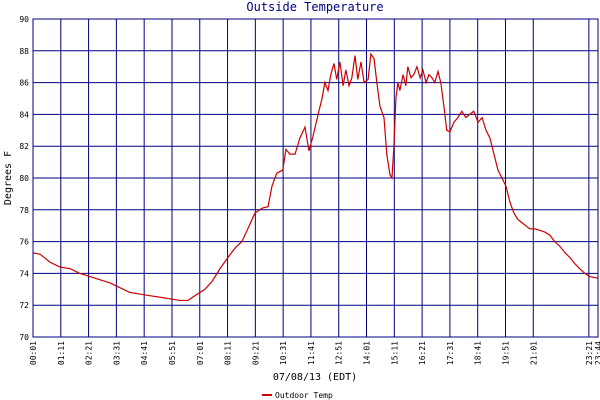 The image size is (600, 400). I want to click on y-tick-label: 74, so click(24, 273).